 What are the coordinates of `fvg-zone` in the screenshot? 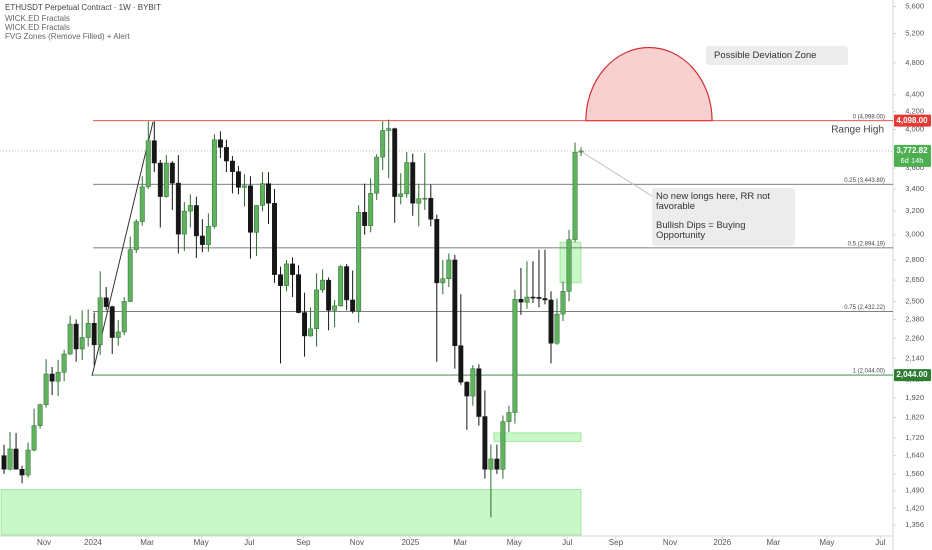 It's located at (291, 512).